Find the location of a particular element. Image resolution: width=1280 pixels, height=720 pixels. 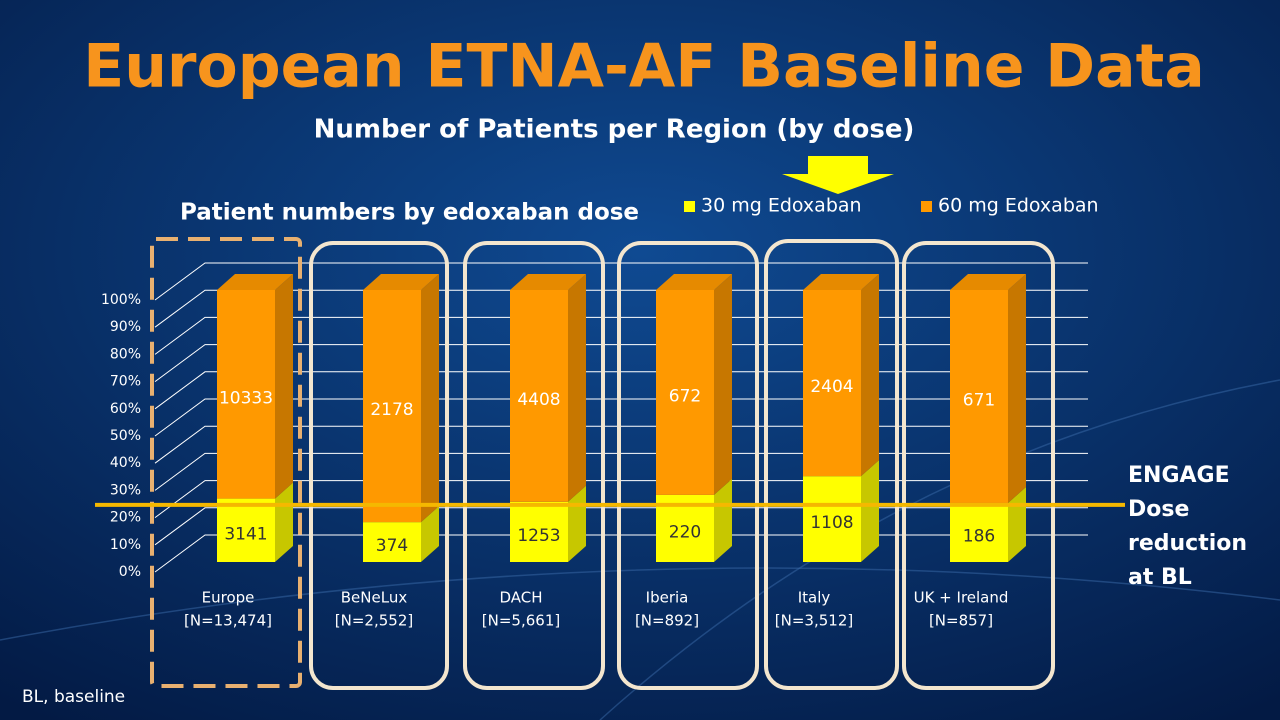

footnote: BL, baseline is located at coordinates (73, 697).